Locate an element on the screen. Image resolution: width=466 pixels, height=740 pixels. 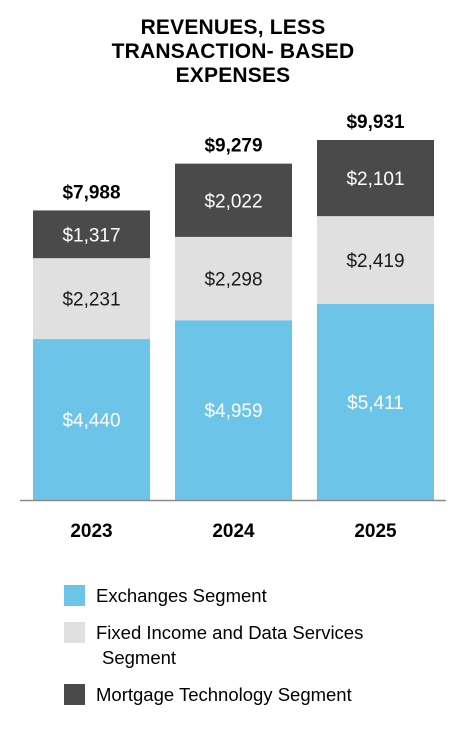
bar-segment-mortgage-technology-2023 is located at coordinates (91, 234).